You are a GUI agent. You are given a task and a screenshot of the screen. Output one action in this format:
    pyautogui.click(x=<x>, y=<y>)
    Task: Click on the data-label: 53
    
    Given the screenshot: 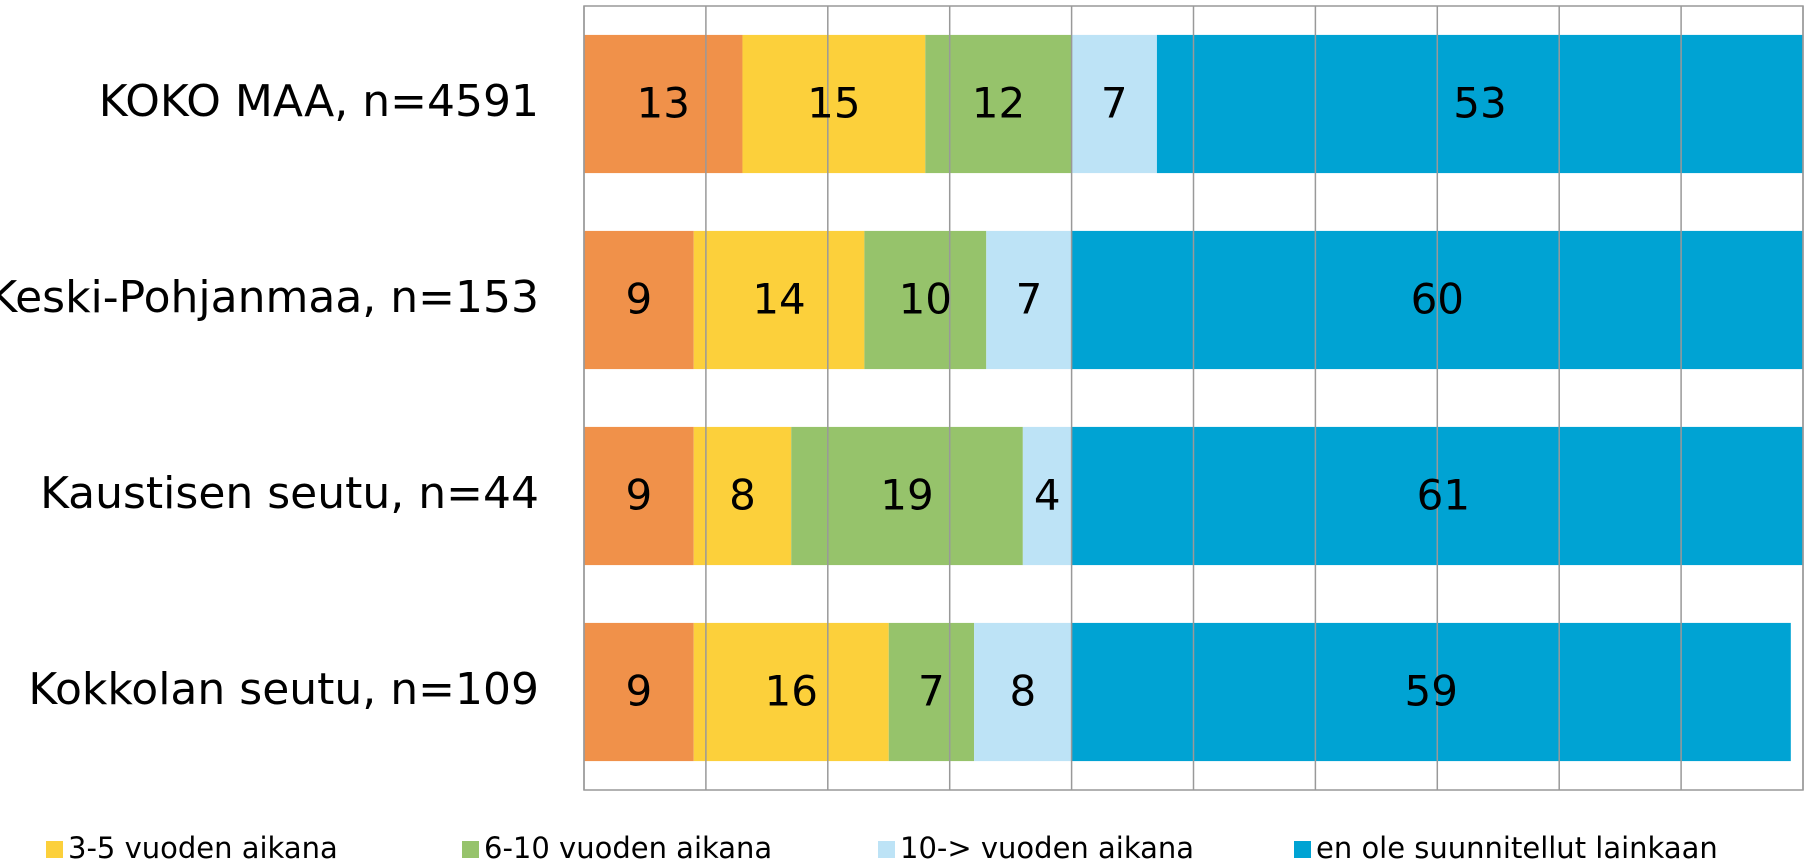 What is the action you would take?
    pyautogui.click(x=1479, y=103)
    